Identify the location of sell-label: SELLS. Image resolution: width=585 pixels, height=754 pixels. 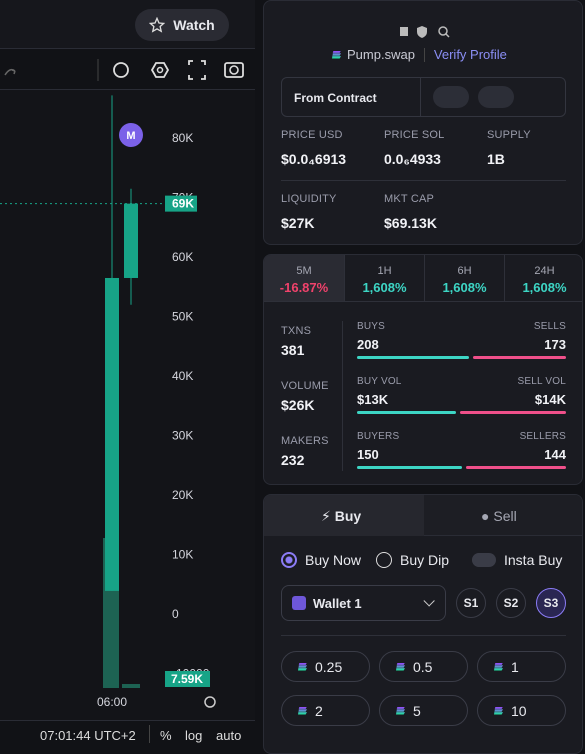
(549, 326).